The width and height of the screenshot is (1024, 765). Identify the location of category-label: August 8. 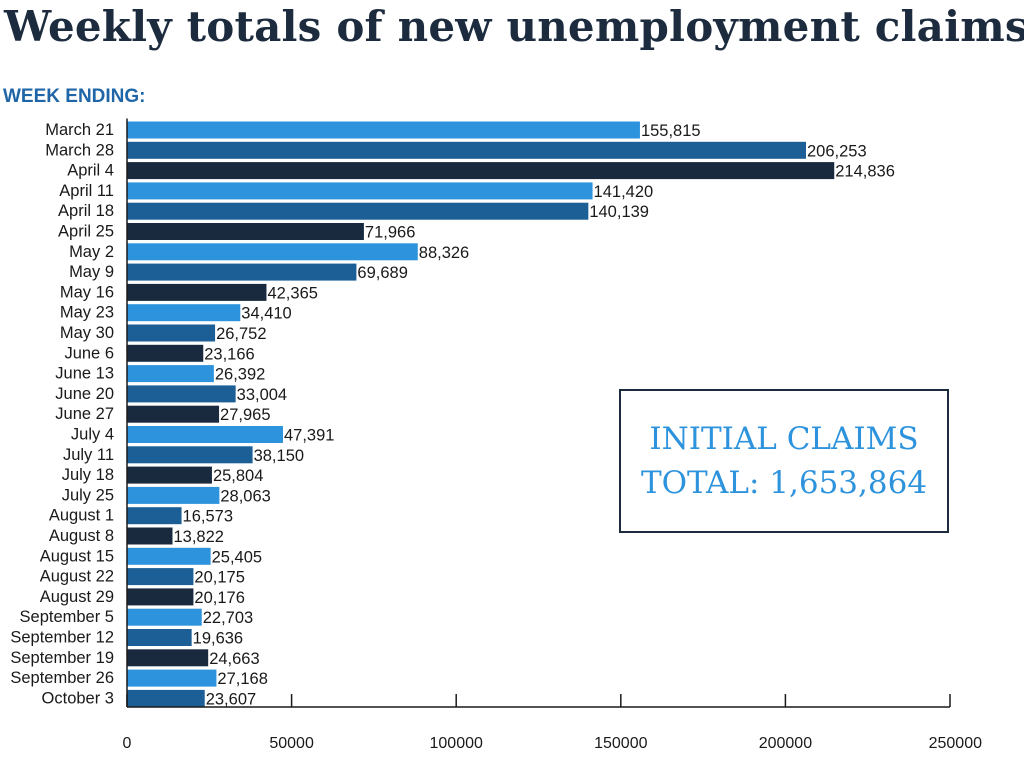
(81, 536).